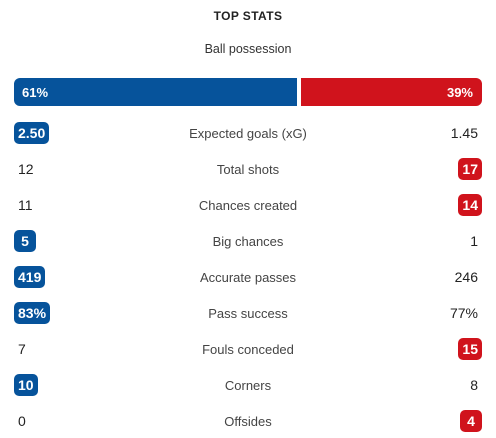 Image resolution: width=496 pixels, height=438 pixels. Describe the element at coordinates (471, 421) in the screenshot. I see `stat-away-value: 4` at that location.